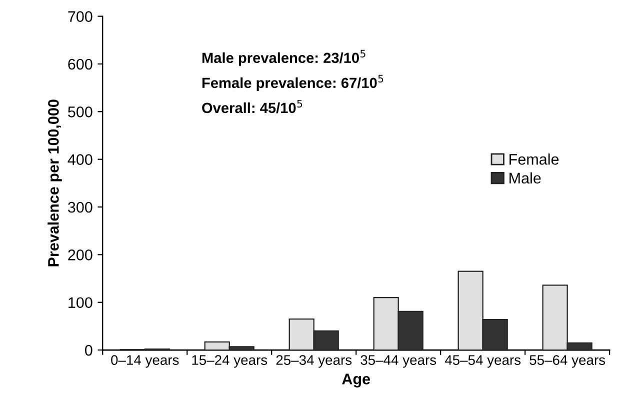  Describe the element at coordinates (80, 207) in the screenshot. I see `y-tick-label: 300` at that location.